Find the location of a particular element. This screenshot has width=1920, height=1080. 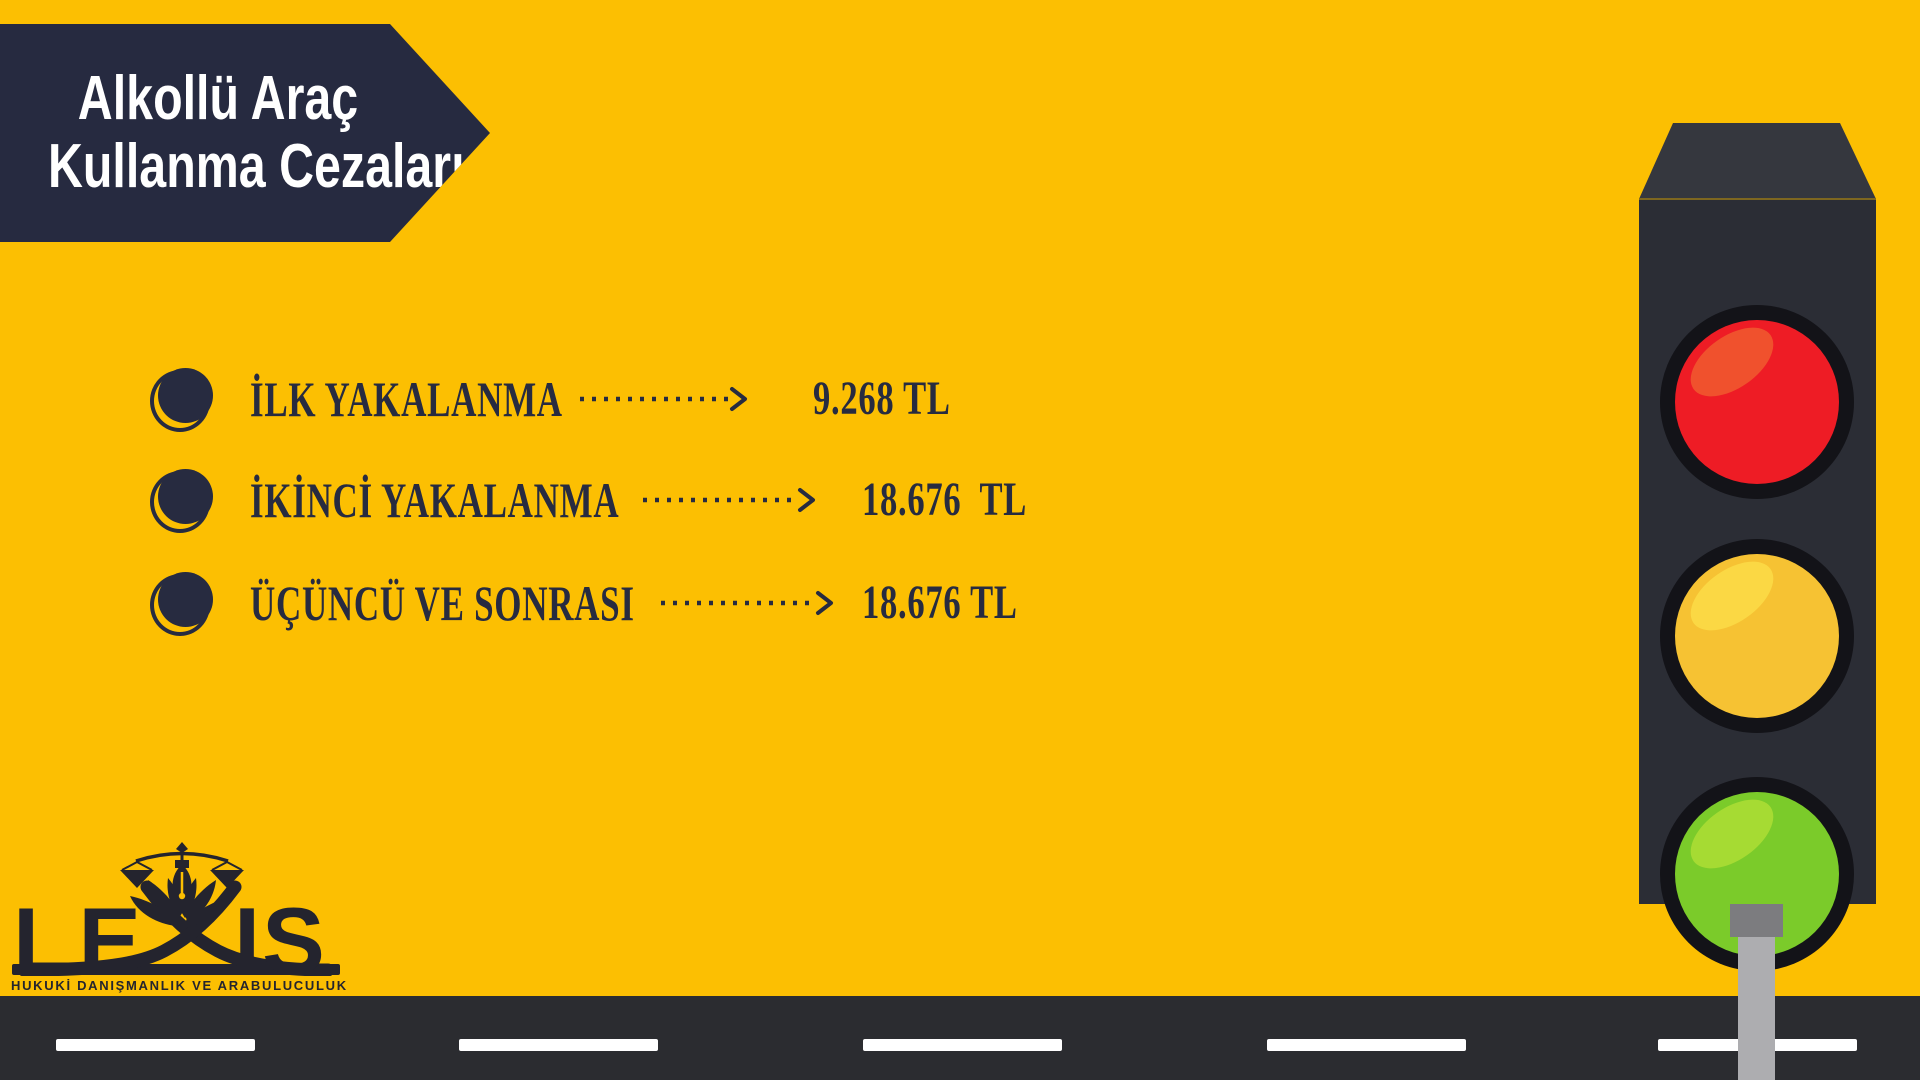

road is located at coordinates (960, 1038).